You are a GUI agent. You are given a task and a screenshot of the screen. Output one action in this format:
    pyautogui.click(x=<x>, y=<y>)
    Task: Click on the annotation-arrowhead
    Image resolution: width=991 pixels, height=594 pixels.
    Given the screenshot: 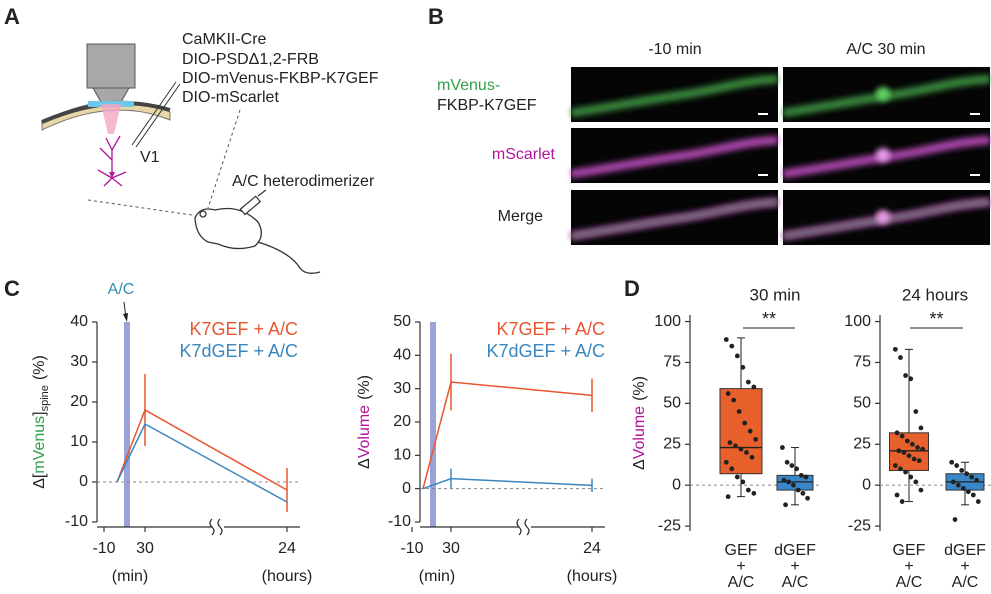 What is the action you would take?
    pyautogui.click(x=125, y=317)
    